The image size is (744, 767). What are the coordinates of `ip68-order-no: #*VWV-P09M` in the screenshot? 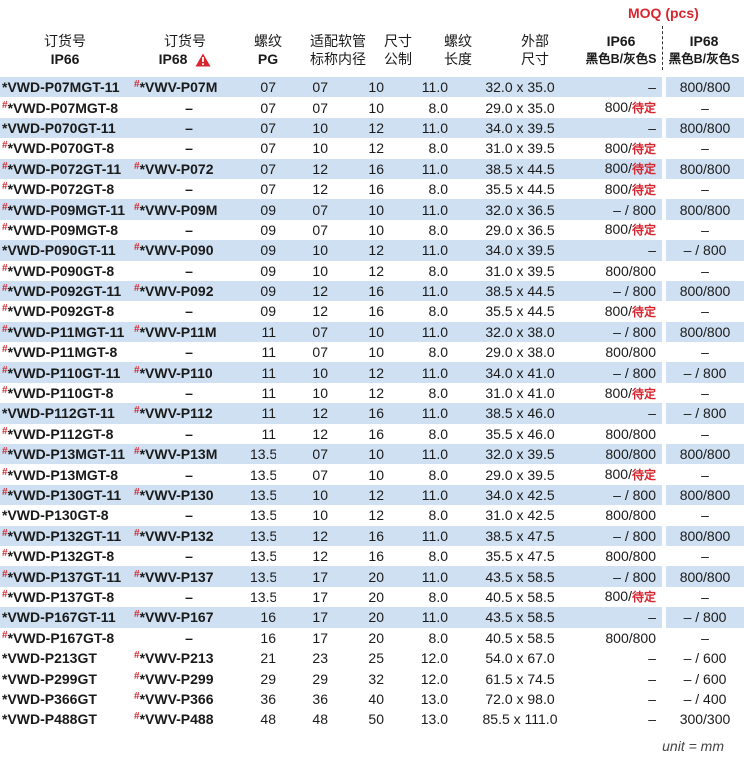 It's located at (189, 209).